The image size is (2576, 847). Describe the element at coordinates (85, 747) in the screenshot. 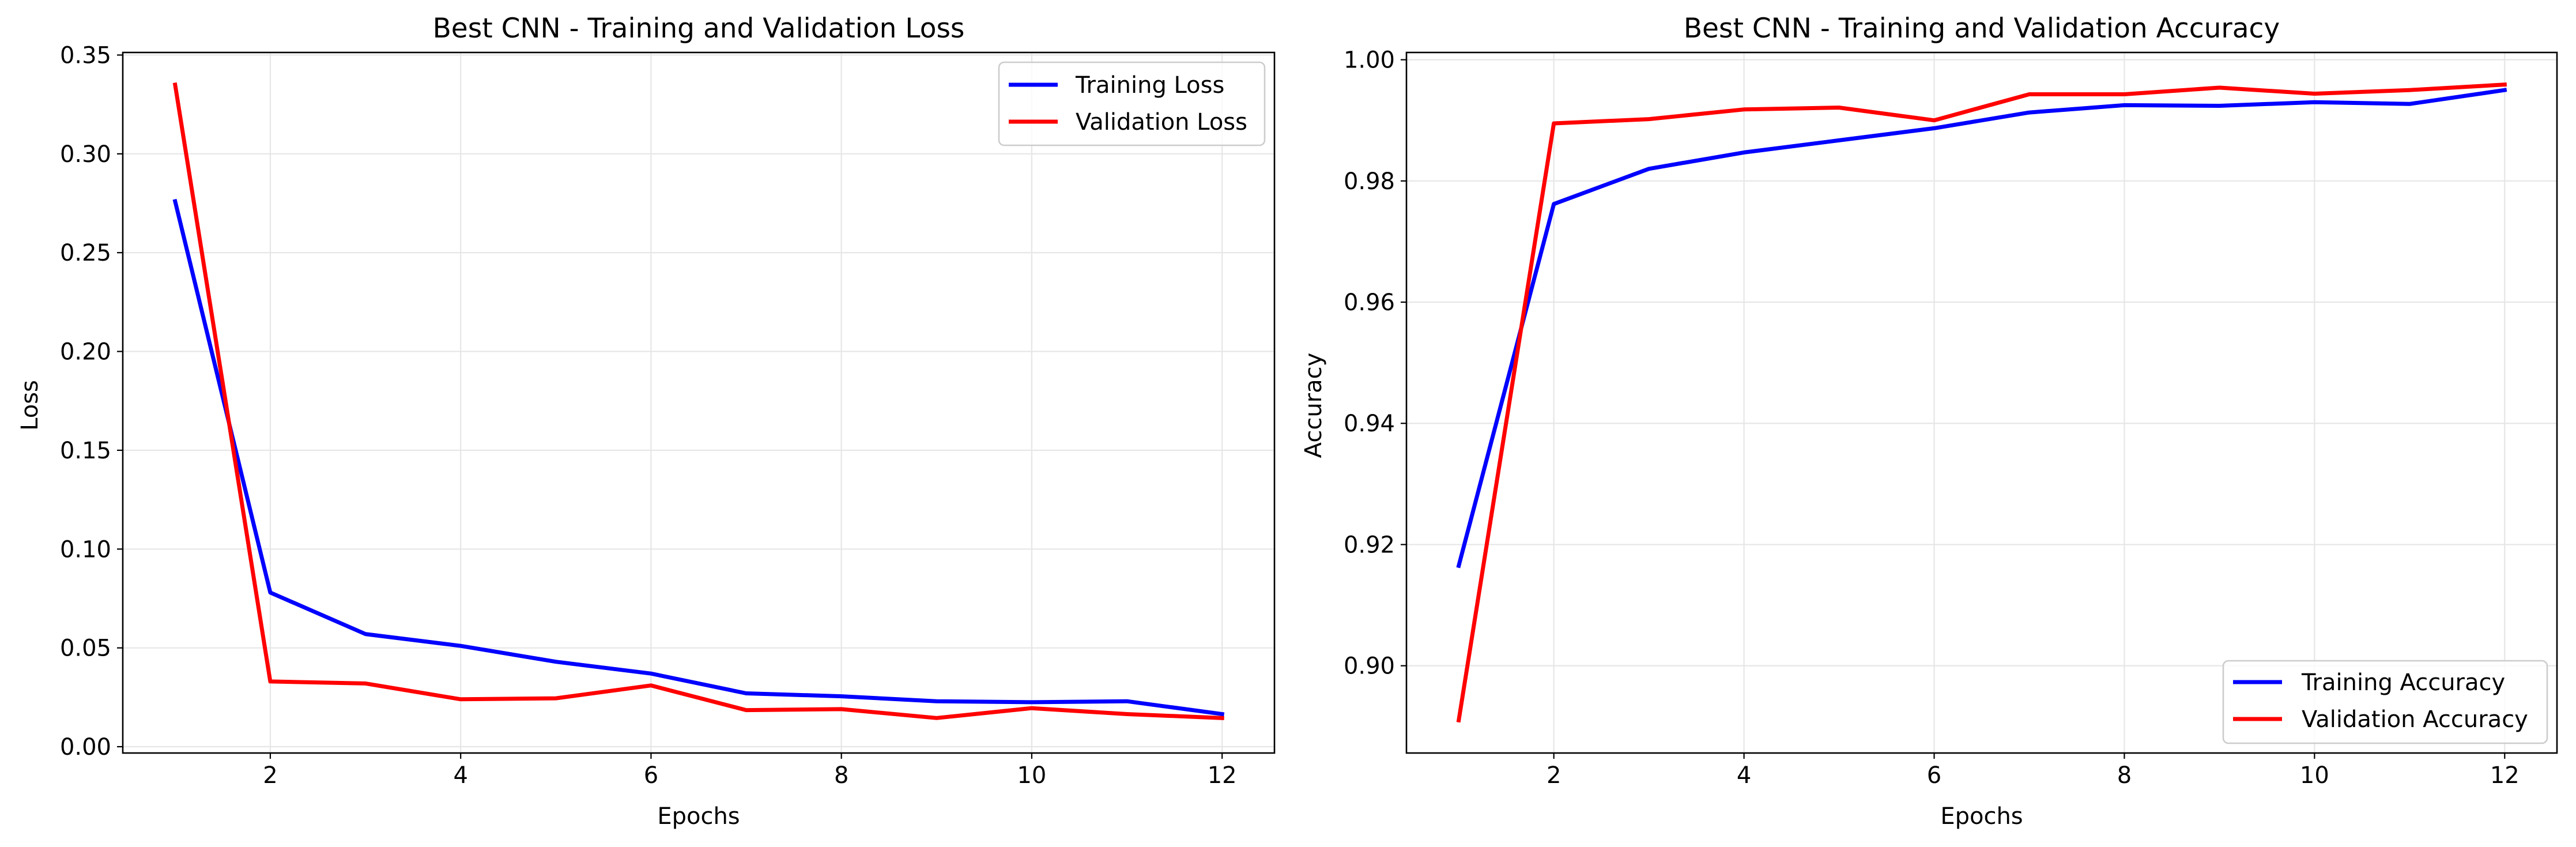

I see `loss-y-tick-label: 0.00` at that location.